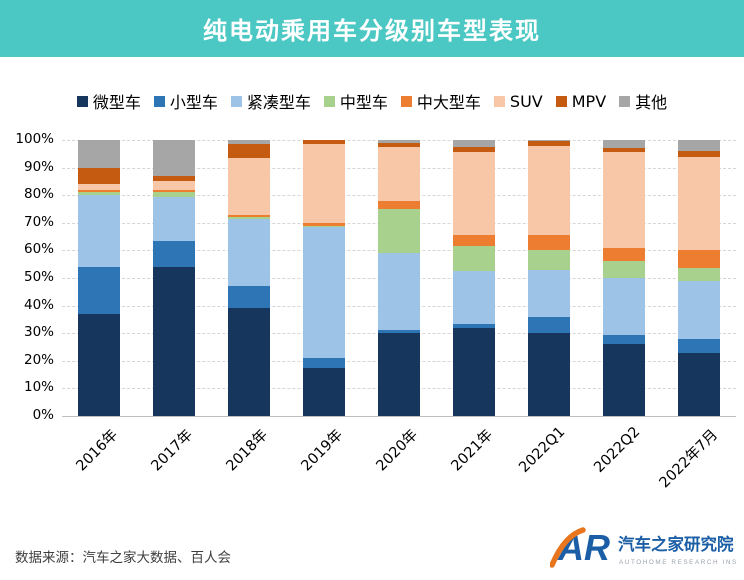 The width and height of the screenshot is (744, 580). Describe the element at coordinates (322, 450) in the screenshot. I see `x-tick-label: 2019年` at that location.